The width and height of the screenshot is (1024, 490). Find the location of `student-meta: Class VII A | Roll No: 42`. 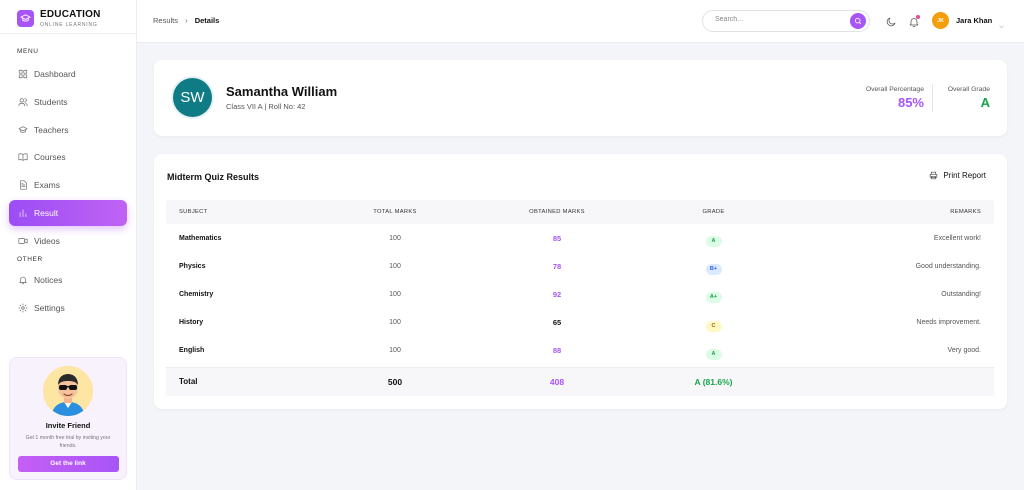

student-meta: Class VII A | Roll No: 42 is located at coordinates (266, 106).